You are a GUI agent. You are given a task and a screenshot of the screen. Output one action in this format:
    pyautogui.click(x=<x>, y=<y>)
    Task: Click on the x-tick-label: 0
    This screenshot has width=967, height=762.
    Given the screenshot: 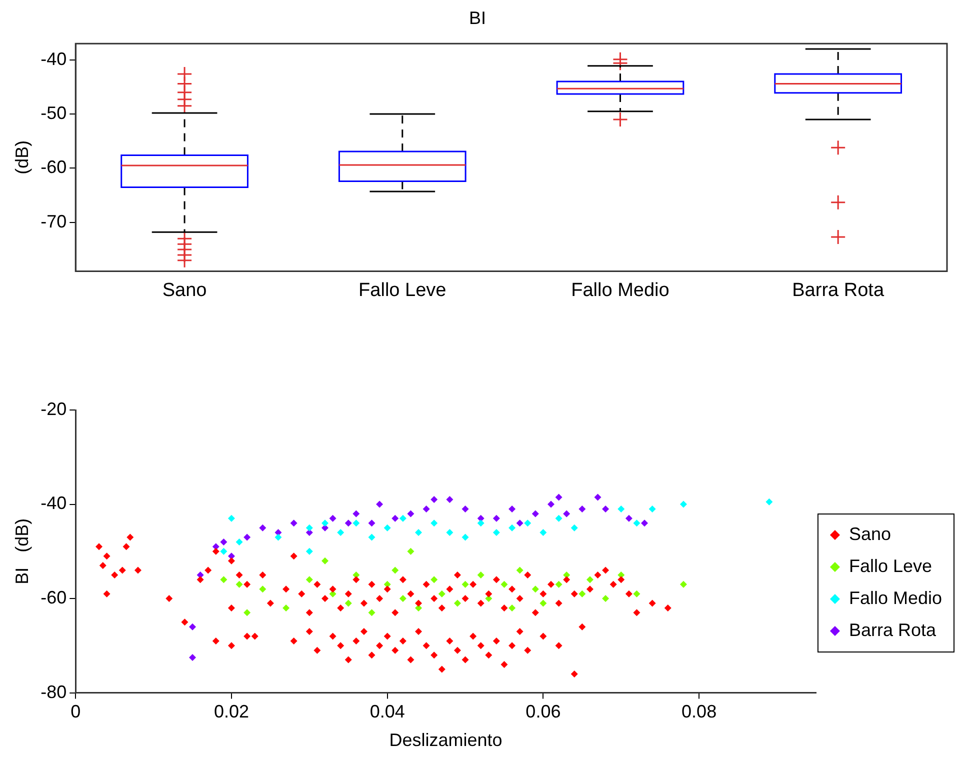 What is the action you would take?
    pyautogui.click(x=75, y=712)
    